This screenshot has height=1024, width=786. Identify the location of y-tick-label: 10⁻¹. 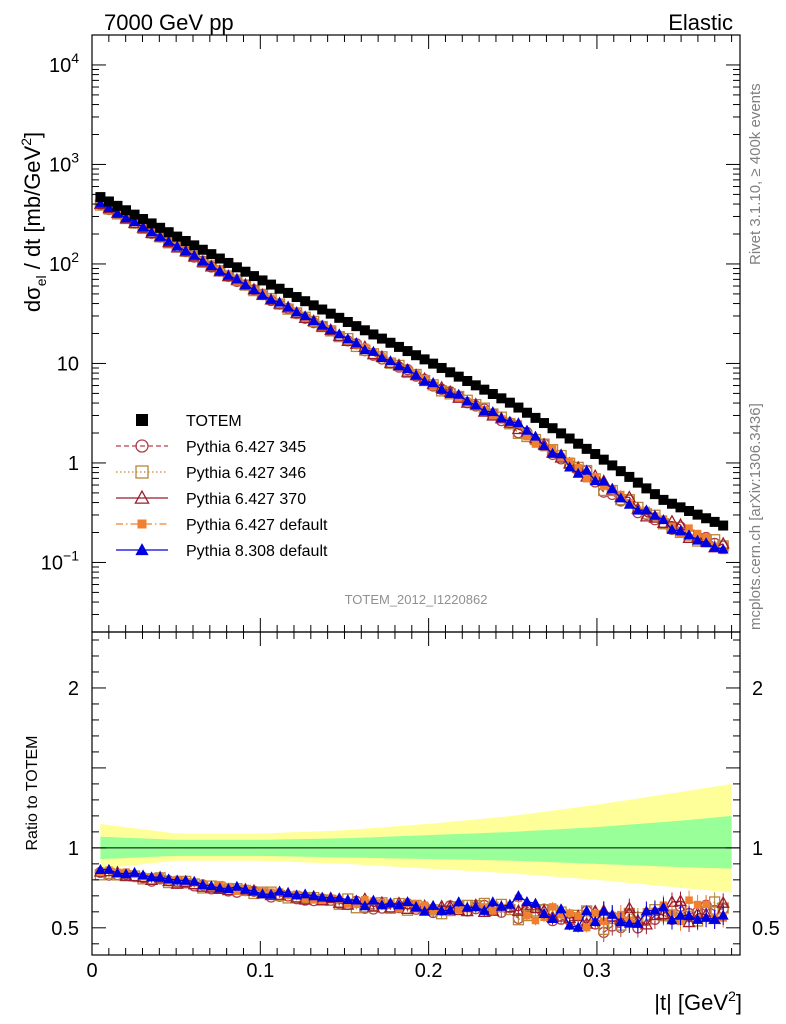
(60, 560).